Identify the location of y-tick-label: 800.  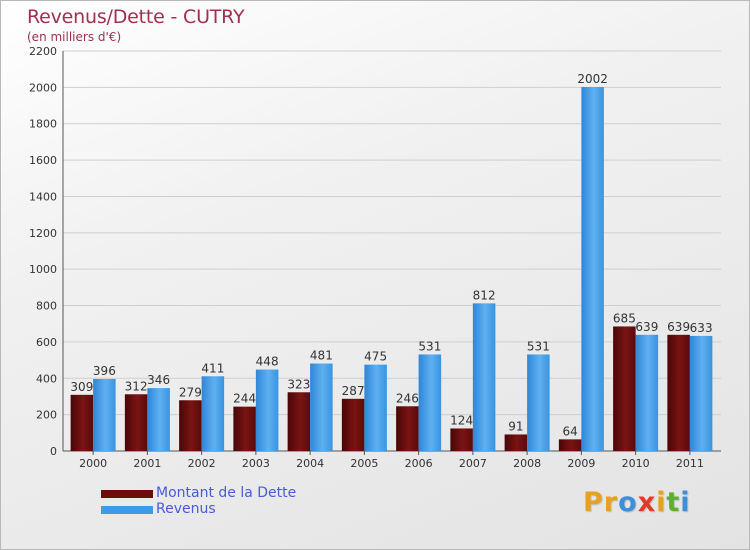
(46, 306).